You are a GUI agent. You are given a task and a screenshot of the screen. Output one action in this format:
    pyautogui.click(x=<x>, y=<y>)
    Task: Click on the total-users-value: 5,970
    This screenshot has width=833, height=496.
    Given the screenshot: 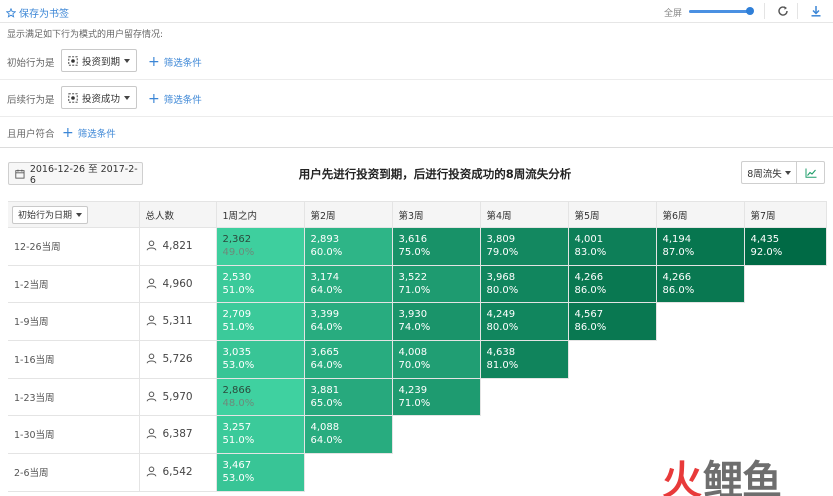 What is the action you would take?
    pyautogui.click(x=177, y=396)
    